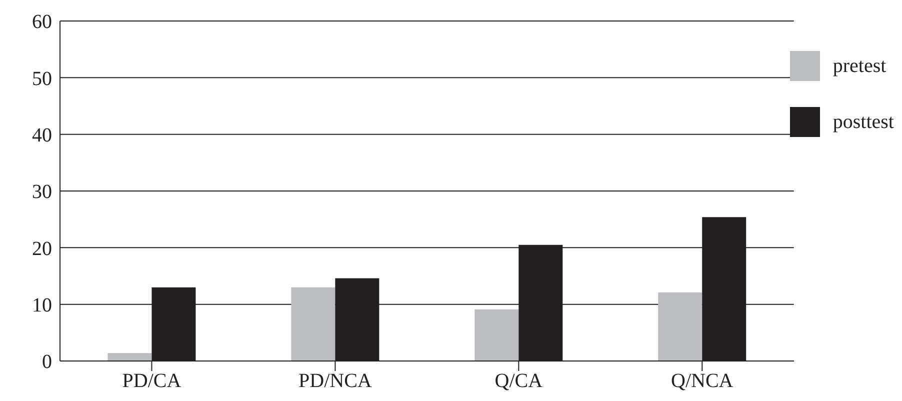 The image size is (902, 401). What do you see at coordinates (42, 249) in the screenshot?
I see `y-tick-label: 20` at bounding box center [42, 249].